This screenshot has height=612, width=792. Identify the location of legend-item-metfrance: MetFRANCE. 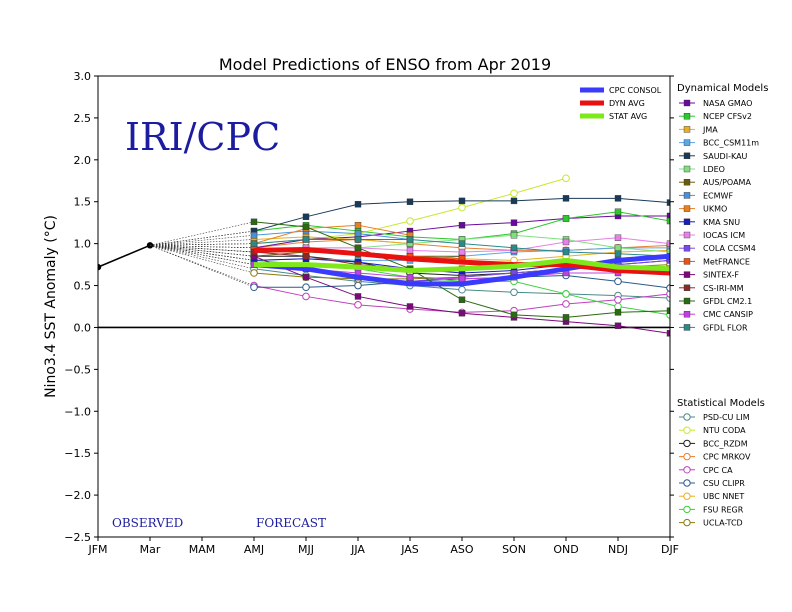
(714, 261).